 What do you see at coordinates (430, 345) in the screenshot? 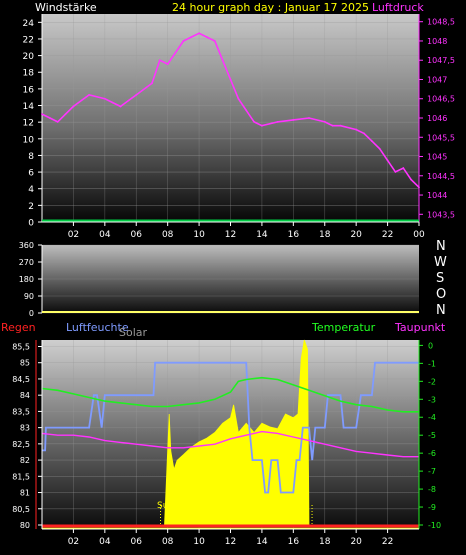
I see `y-right-tick-label: 0` at bounding box center [430, 345].